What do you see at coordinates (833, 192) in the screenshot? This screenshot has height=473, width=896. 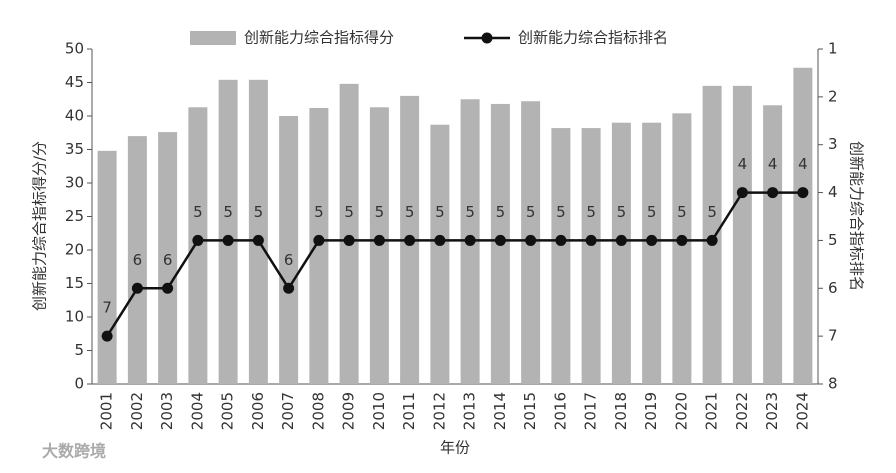 I see `y2-tick-label: 4` at bounding box center [833, 192].